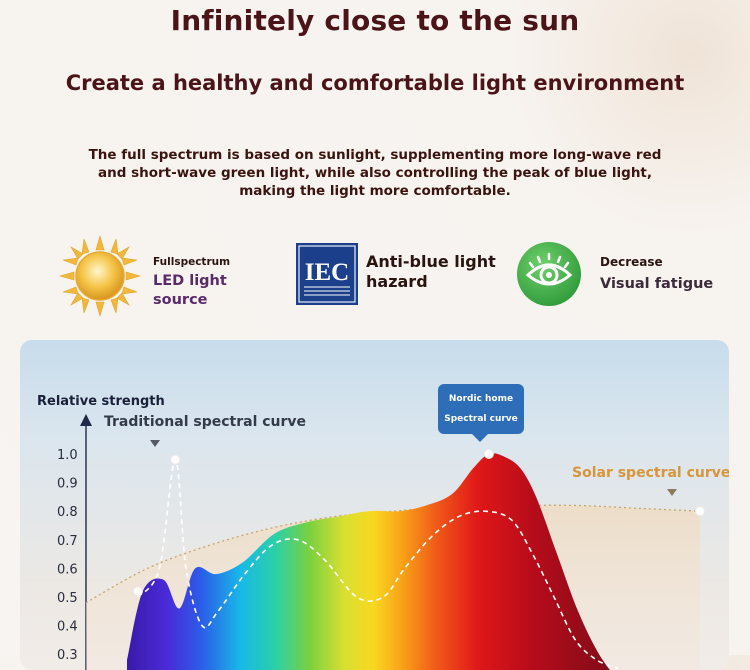 The width and height of the screenshot is (750, 670). I want to click on y-axis-label: Relative strength, so click(101, 401).